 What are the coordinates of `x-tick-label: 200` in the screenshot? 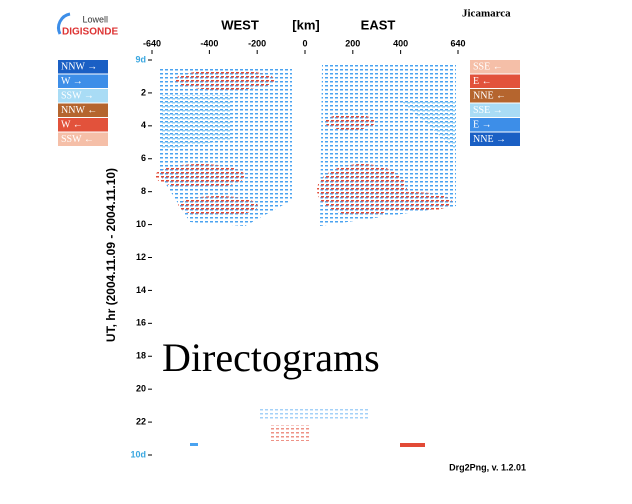 It's located at (352, 43).